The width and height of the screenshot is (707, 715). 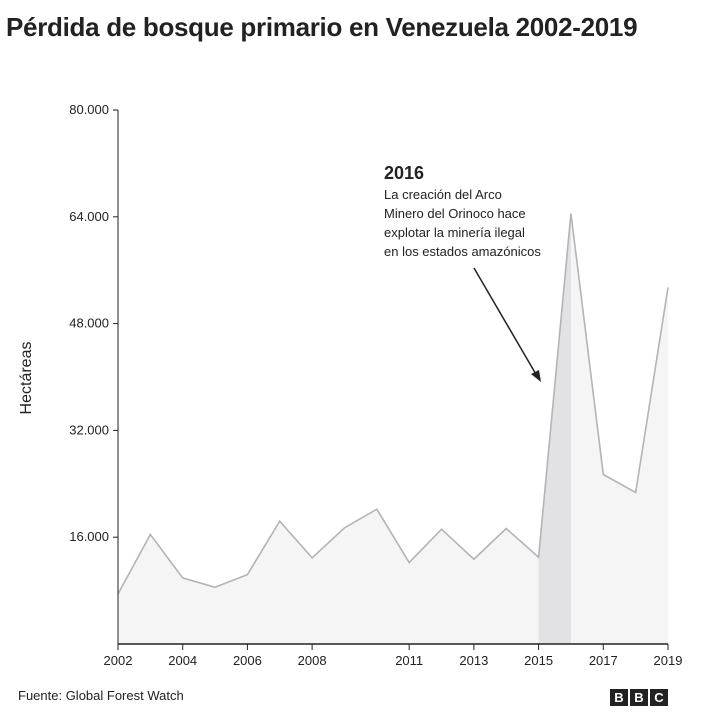 I want to click on y-tick-label: 48.000, so click(x=89, y=323).